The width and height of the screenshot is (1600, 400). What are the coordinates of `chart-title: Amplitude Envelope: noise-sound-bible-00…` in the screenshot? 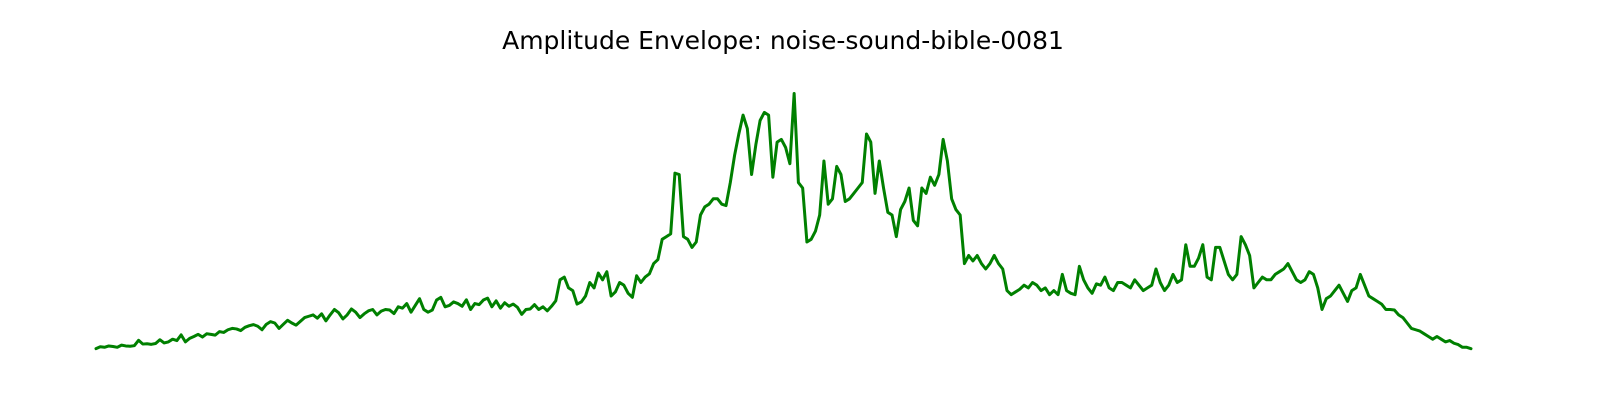 It's located at (783, 40).